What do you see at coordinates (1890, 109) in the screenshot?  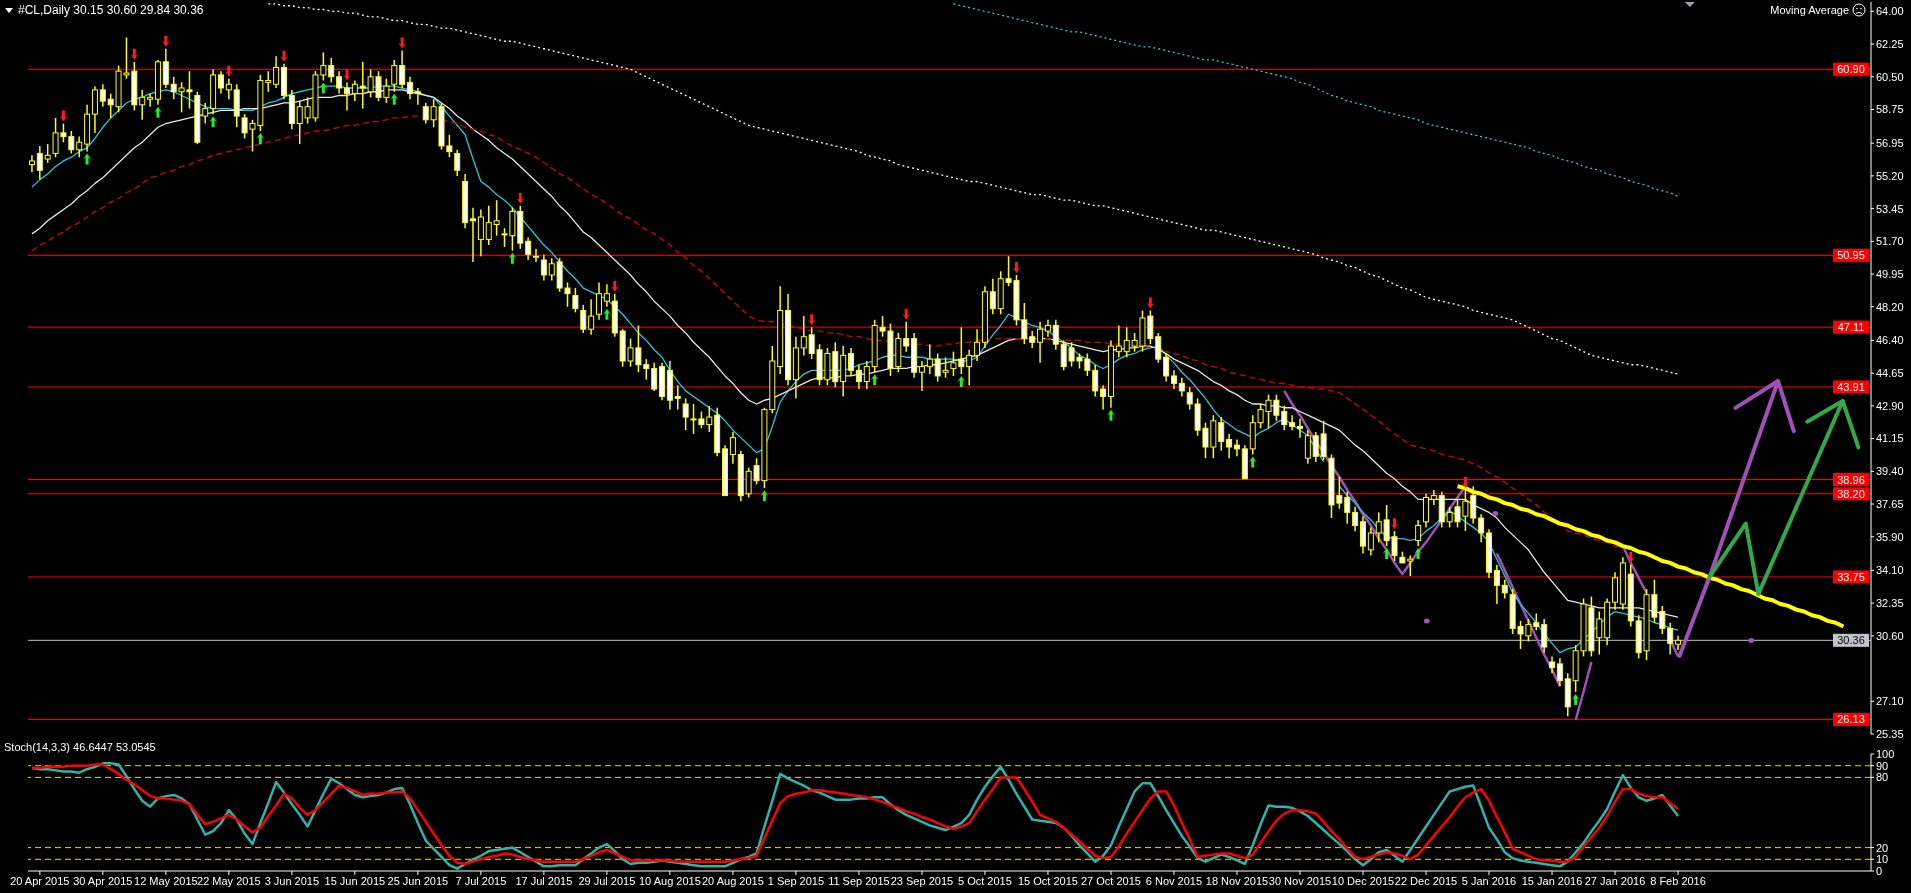 I see `y-tick-label: 58.75` at bounding box center [1890, 109].